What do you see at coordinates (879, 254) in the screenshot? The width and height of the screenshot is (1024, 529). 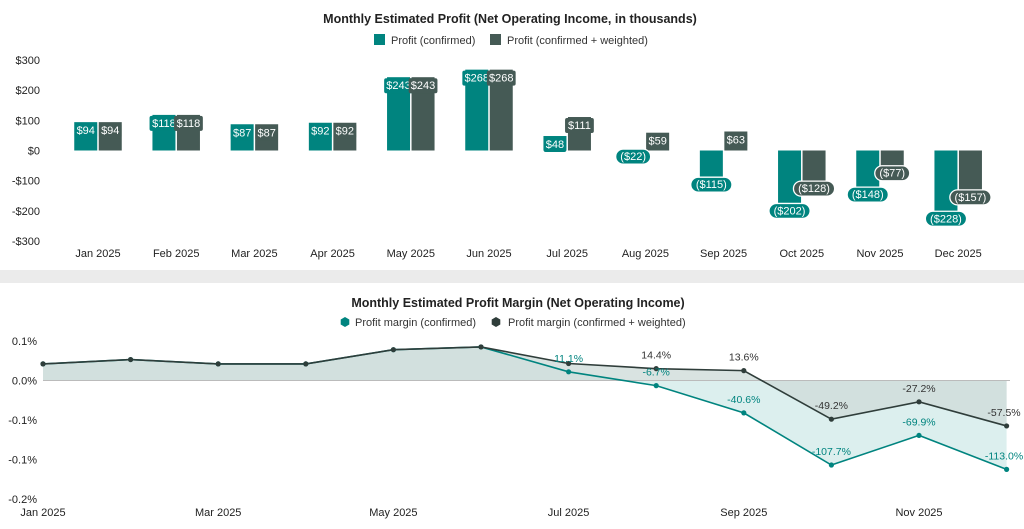 I see `x-tick-label: Nov 2025` at bounding box center [879, 254].